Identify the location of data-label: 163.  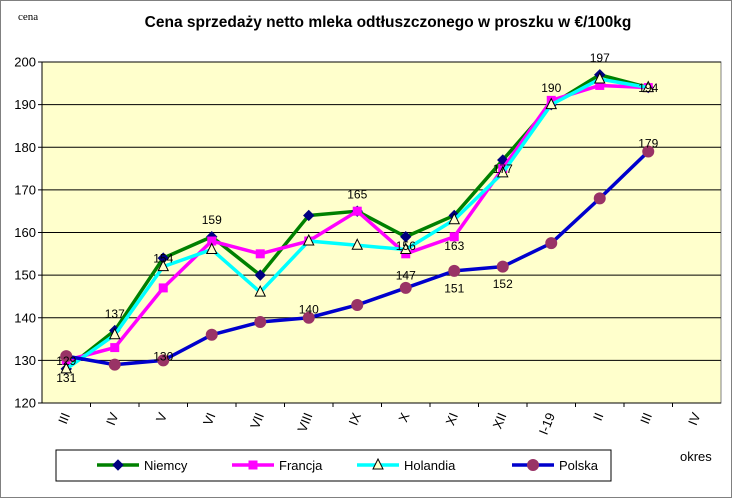
(454, 246).